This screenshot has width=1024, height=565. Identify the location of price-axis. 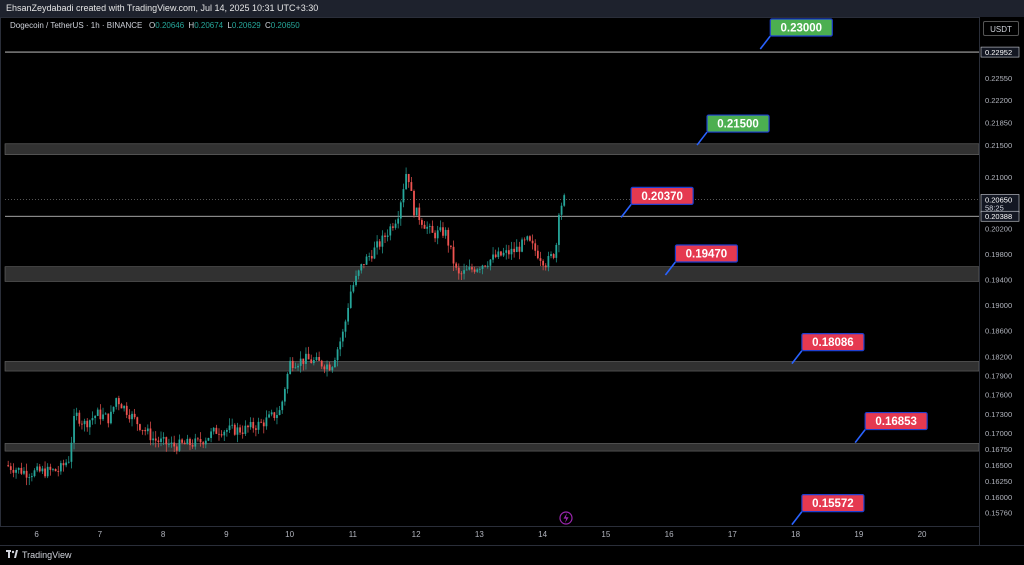
(1001, 281).